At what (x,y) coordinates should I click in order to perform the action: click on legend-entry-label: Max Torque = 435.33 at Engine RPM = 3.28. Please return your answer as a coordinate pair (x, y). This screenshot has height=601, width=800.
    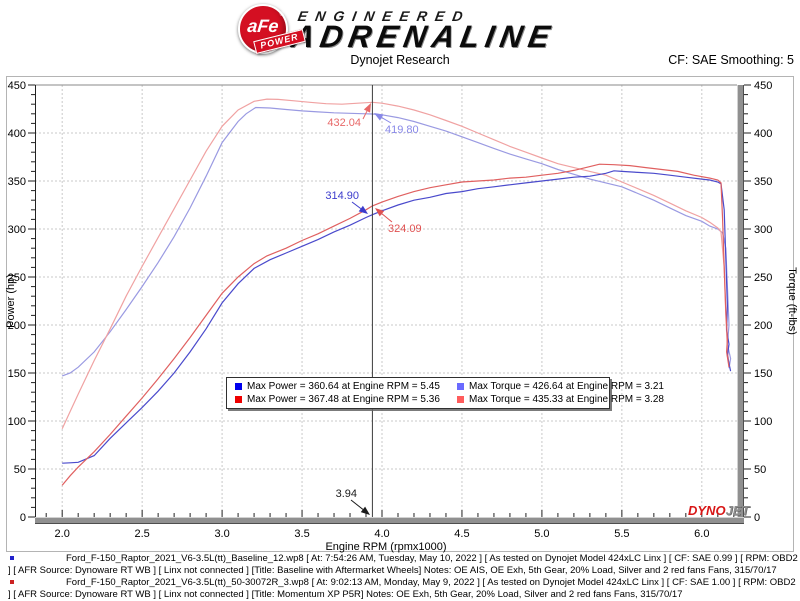
    Looking at the image, I should click on (566, 399).